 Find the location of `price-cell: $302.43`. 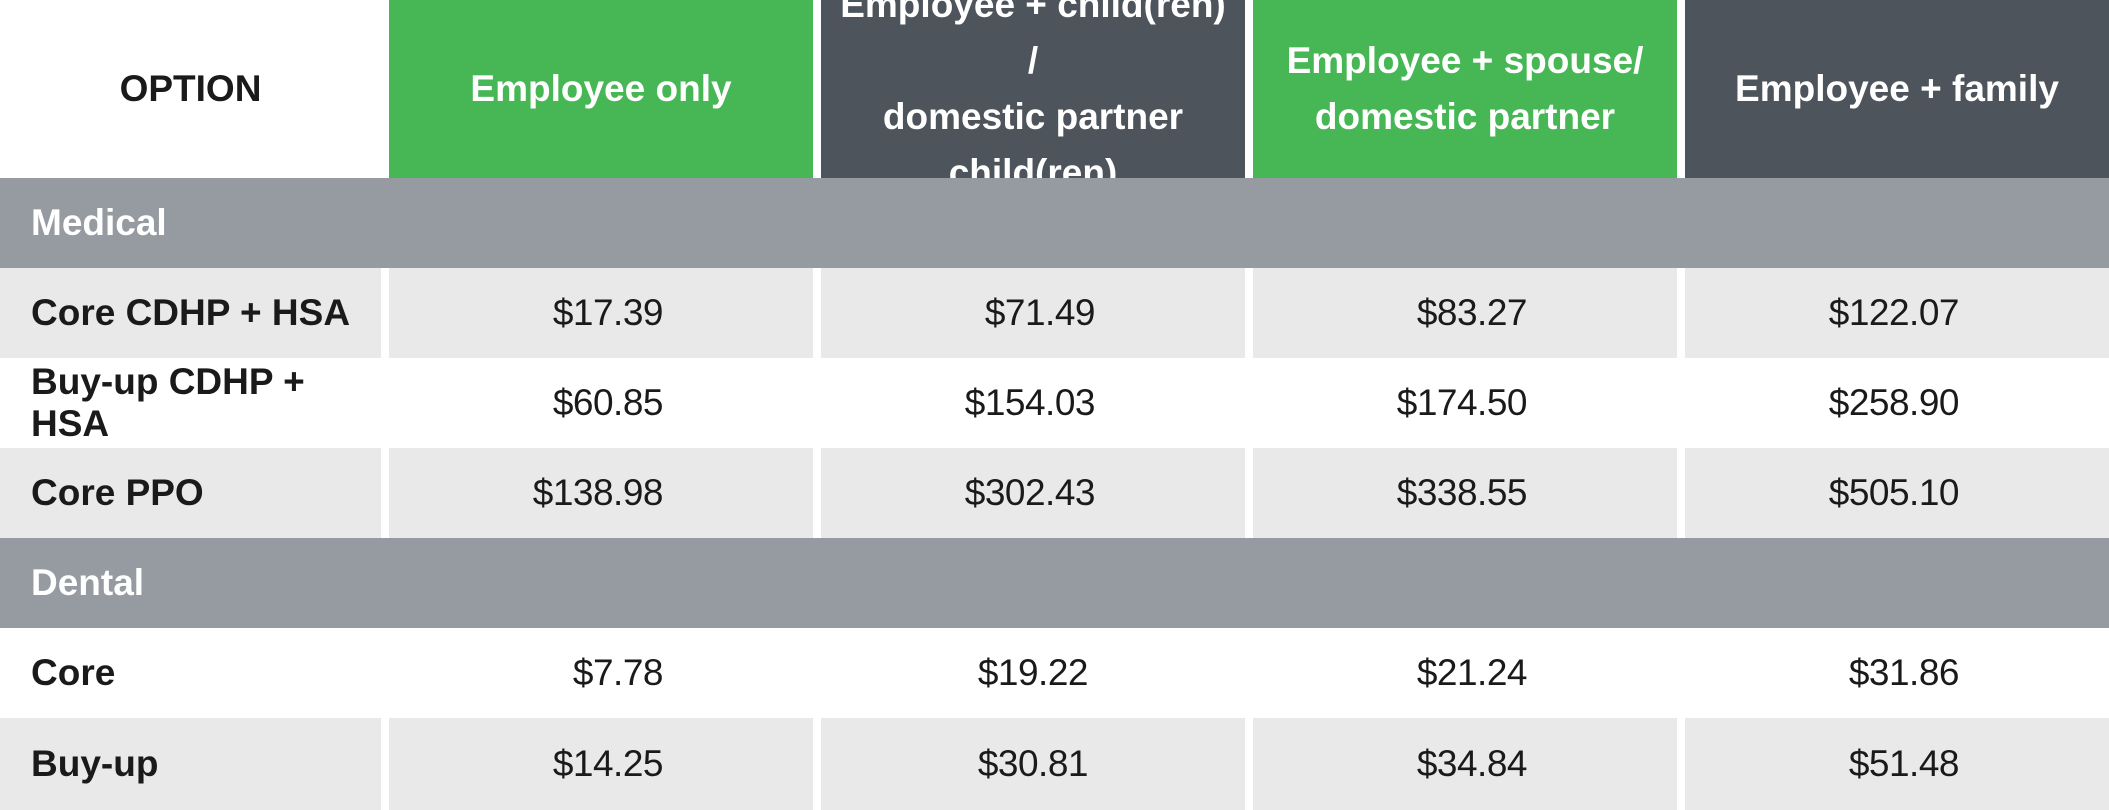

price-cell: $302.43 is located at coordinates (1033, 493).